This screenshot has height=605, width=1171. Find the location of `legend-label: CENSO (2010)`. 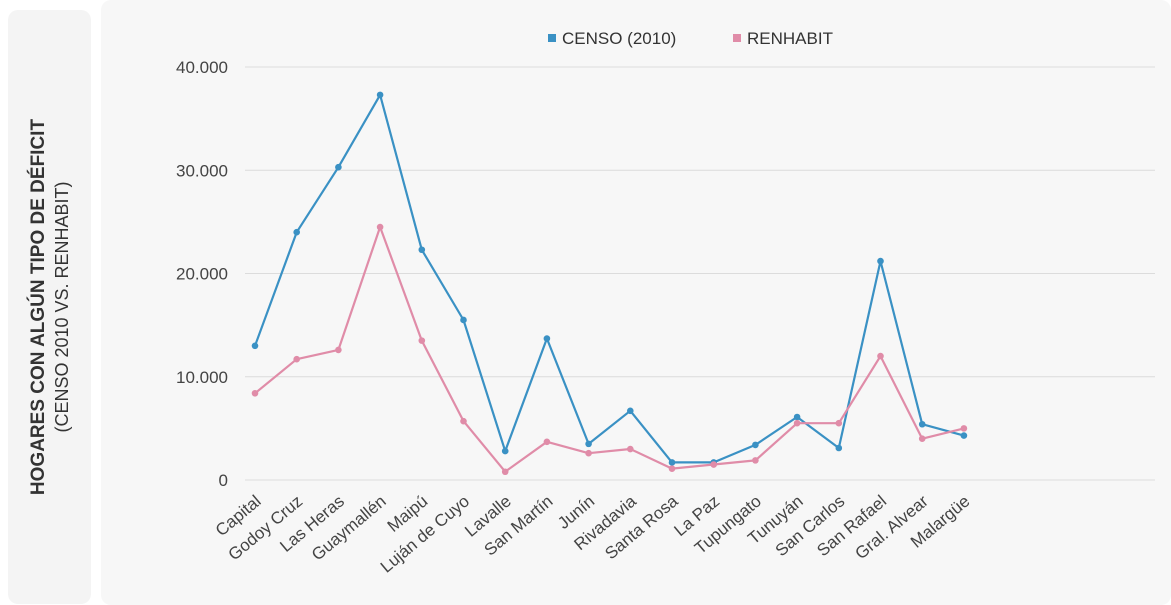

legend-label: CENSO (2010) is located at coordinates (619, 38).